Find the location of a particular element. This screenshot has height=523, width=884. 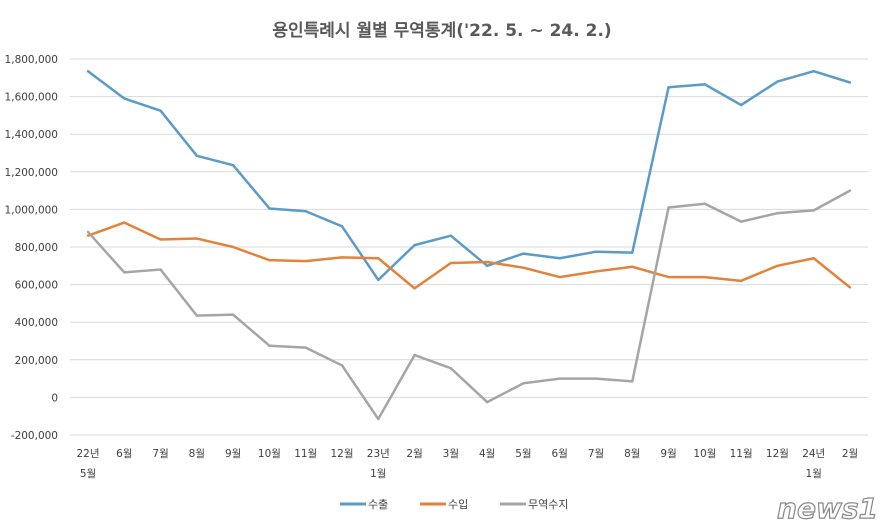

y-tick-label: -200,000 is located at coordinates (34, 436).